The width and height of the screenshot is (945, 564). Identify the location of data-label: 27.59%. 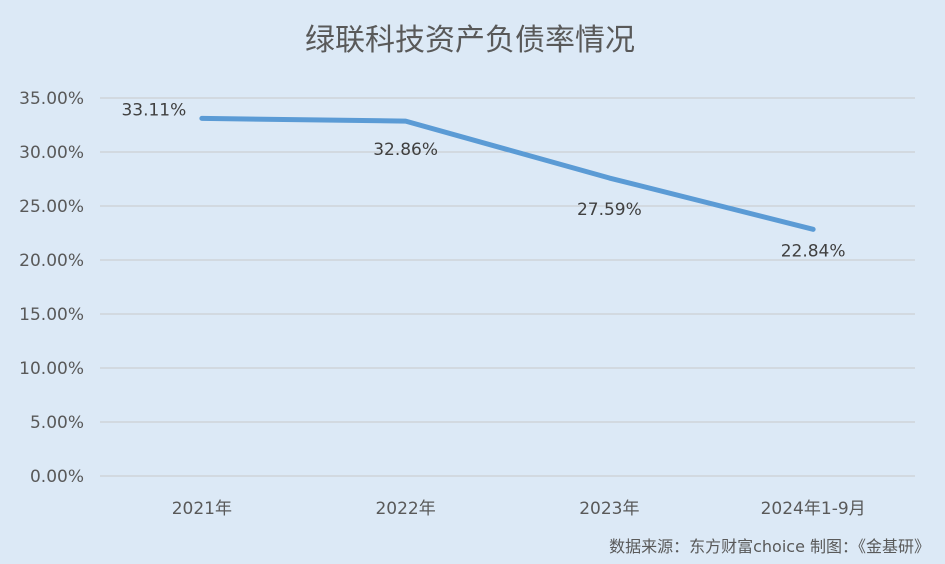
(609, 210).